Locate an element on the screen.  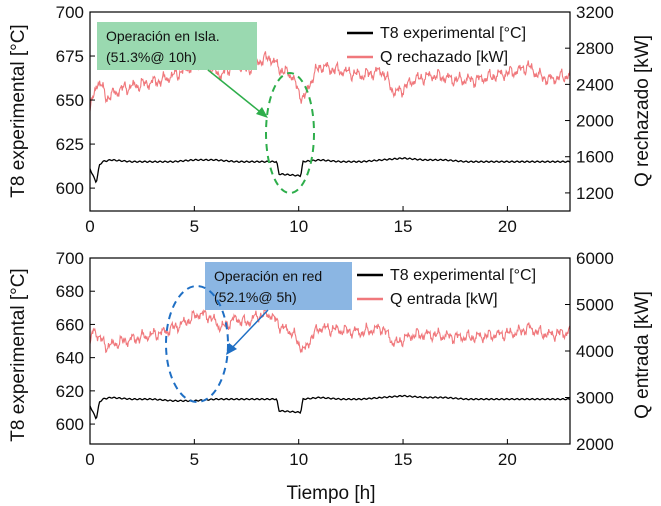
y-left-tick-label: 650 is located at coordinates (70, 100).